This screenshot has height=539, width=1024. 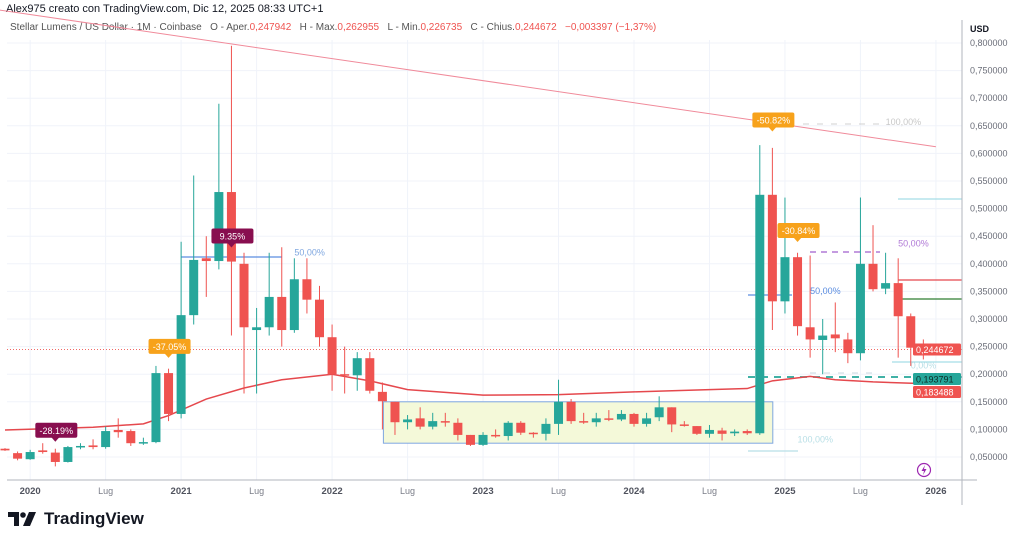 I want to click on y-tick-label: 0,200000, so click(x=989, y=374).